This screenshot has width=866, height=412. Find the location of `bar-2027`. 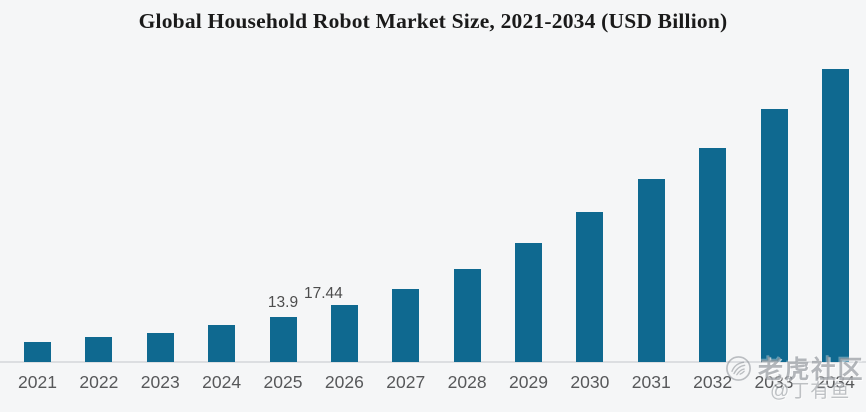

bar-2027 is located at coordinates (406, 325).